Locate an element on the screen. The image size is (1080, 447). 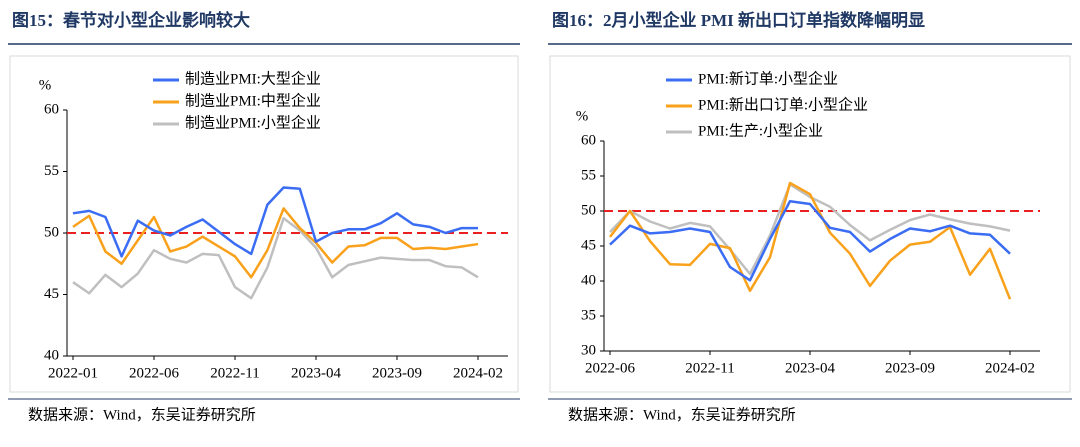
y-tick-label: 35 is located at coordinates (588, 315).